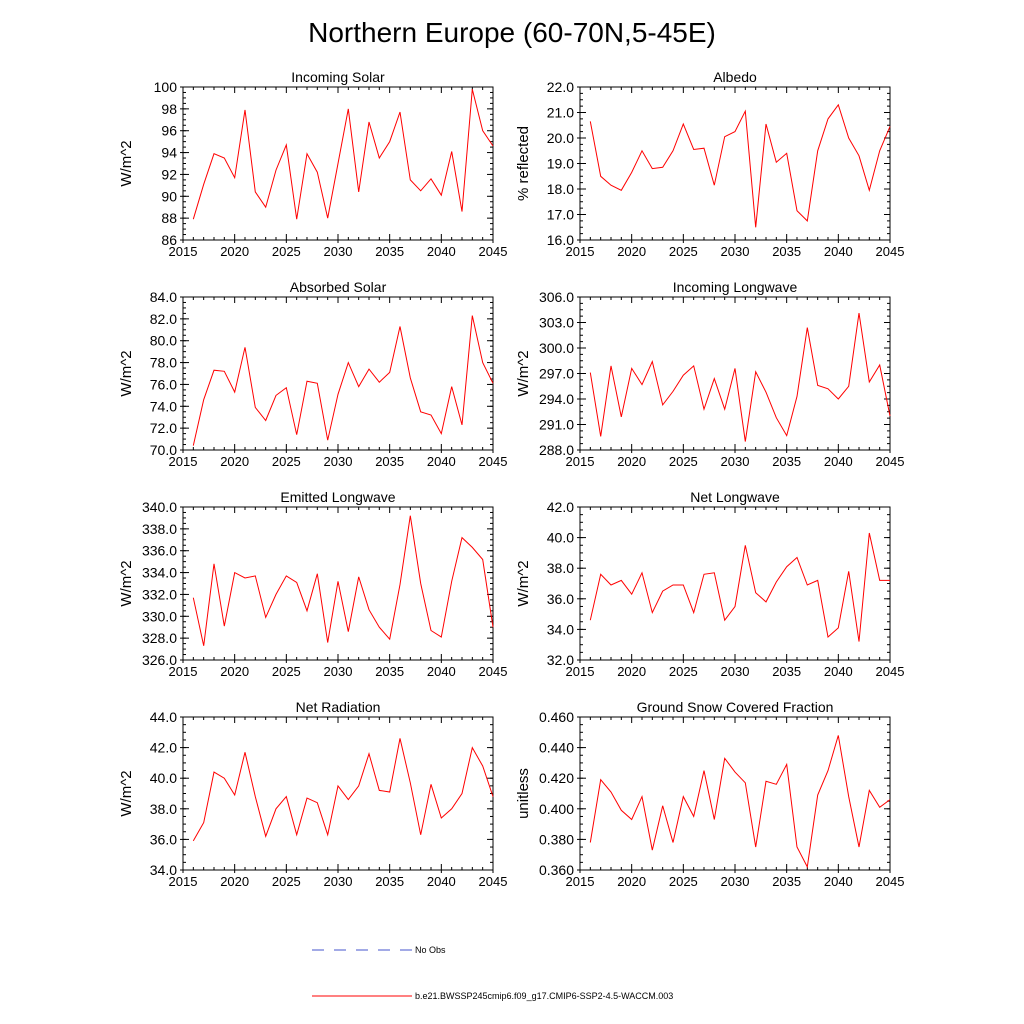  I want to click on y-tick-label: 288.0, so click(556, 450).